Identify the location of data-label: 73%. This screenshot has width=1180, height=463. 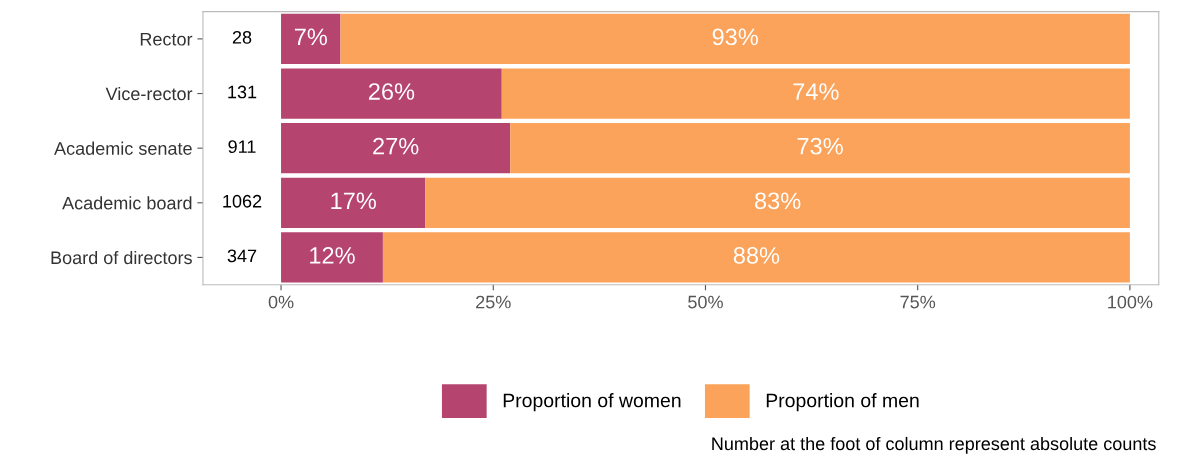
(820, 146).